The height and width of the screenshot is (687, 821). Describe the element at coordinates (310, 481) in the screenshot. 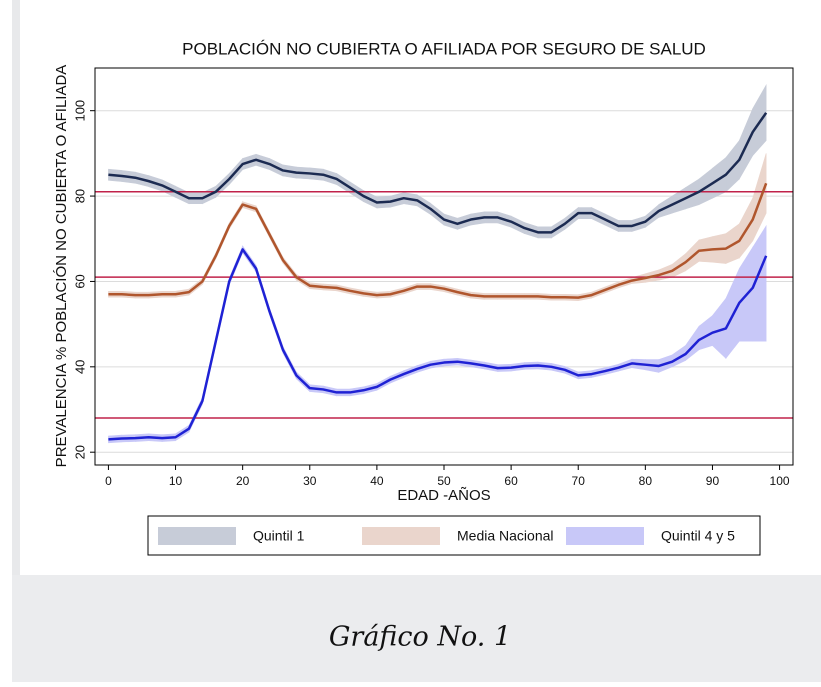

I see `x-tick-label: 30` at that location.